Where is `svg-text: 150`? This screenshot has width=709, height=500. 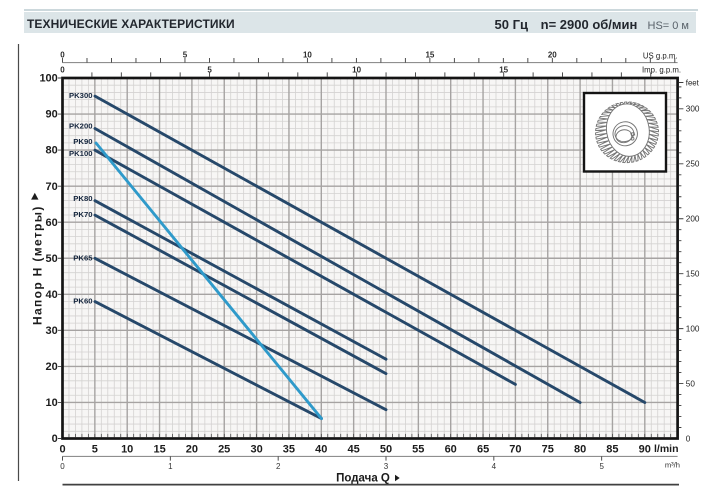 svg-text: 150 is located at coordinates (693, 274).